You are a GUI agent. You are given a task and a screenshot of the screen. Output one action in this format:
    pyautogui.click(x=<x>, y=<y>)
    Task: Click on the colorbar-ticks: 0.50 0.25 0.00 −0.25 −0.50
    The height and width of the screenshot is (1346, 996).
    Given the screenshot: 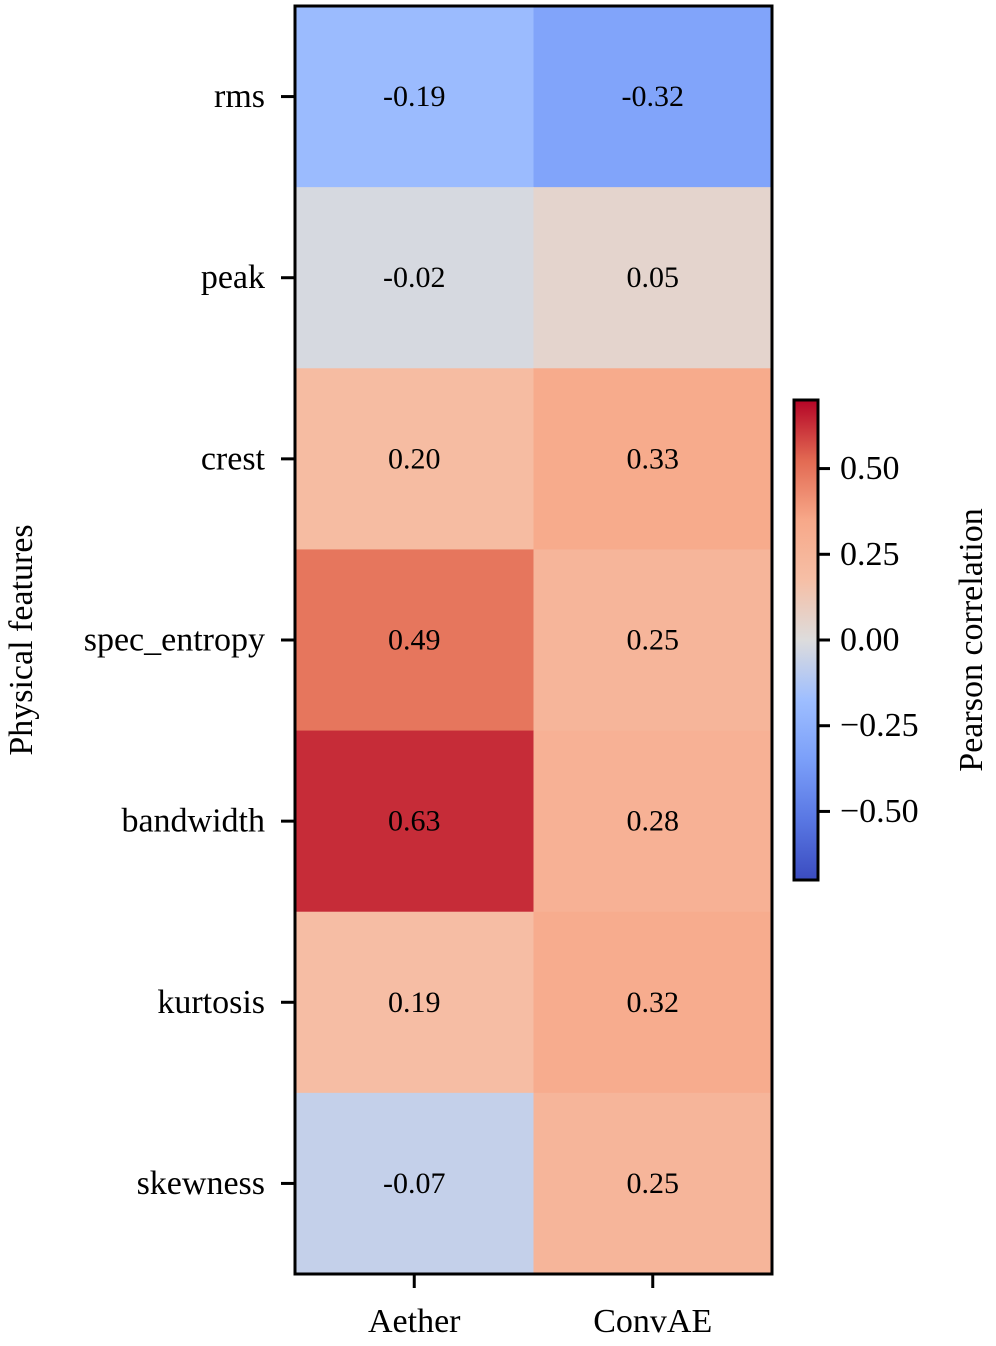 What is the action you would take?
    pyautogui.click(x=868, y=640)
    